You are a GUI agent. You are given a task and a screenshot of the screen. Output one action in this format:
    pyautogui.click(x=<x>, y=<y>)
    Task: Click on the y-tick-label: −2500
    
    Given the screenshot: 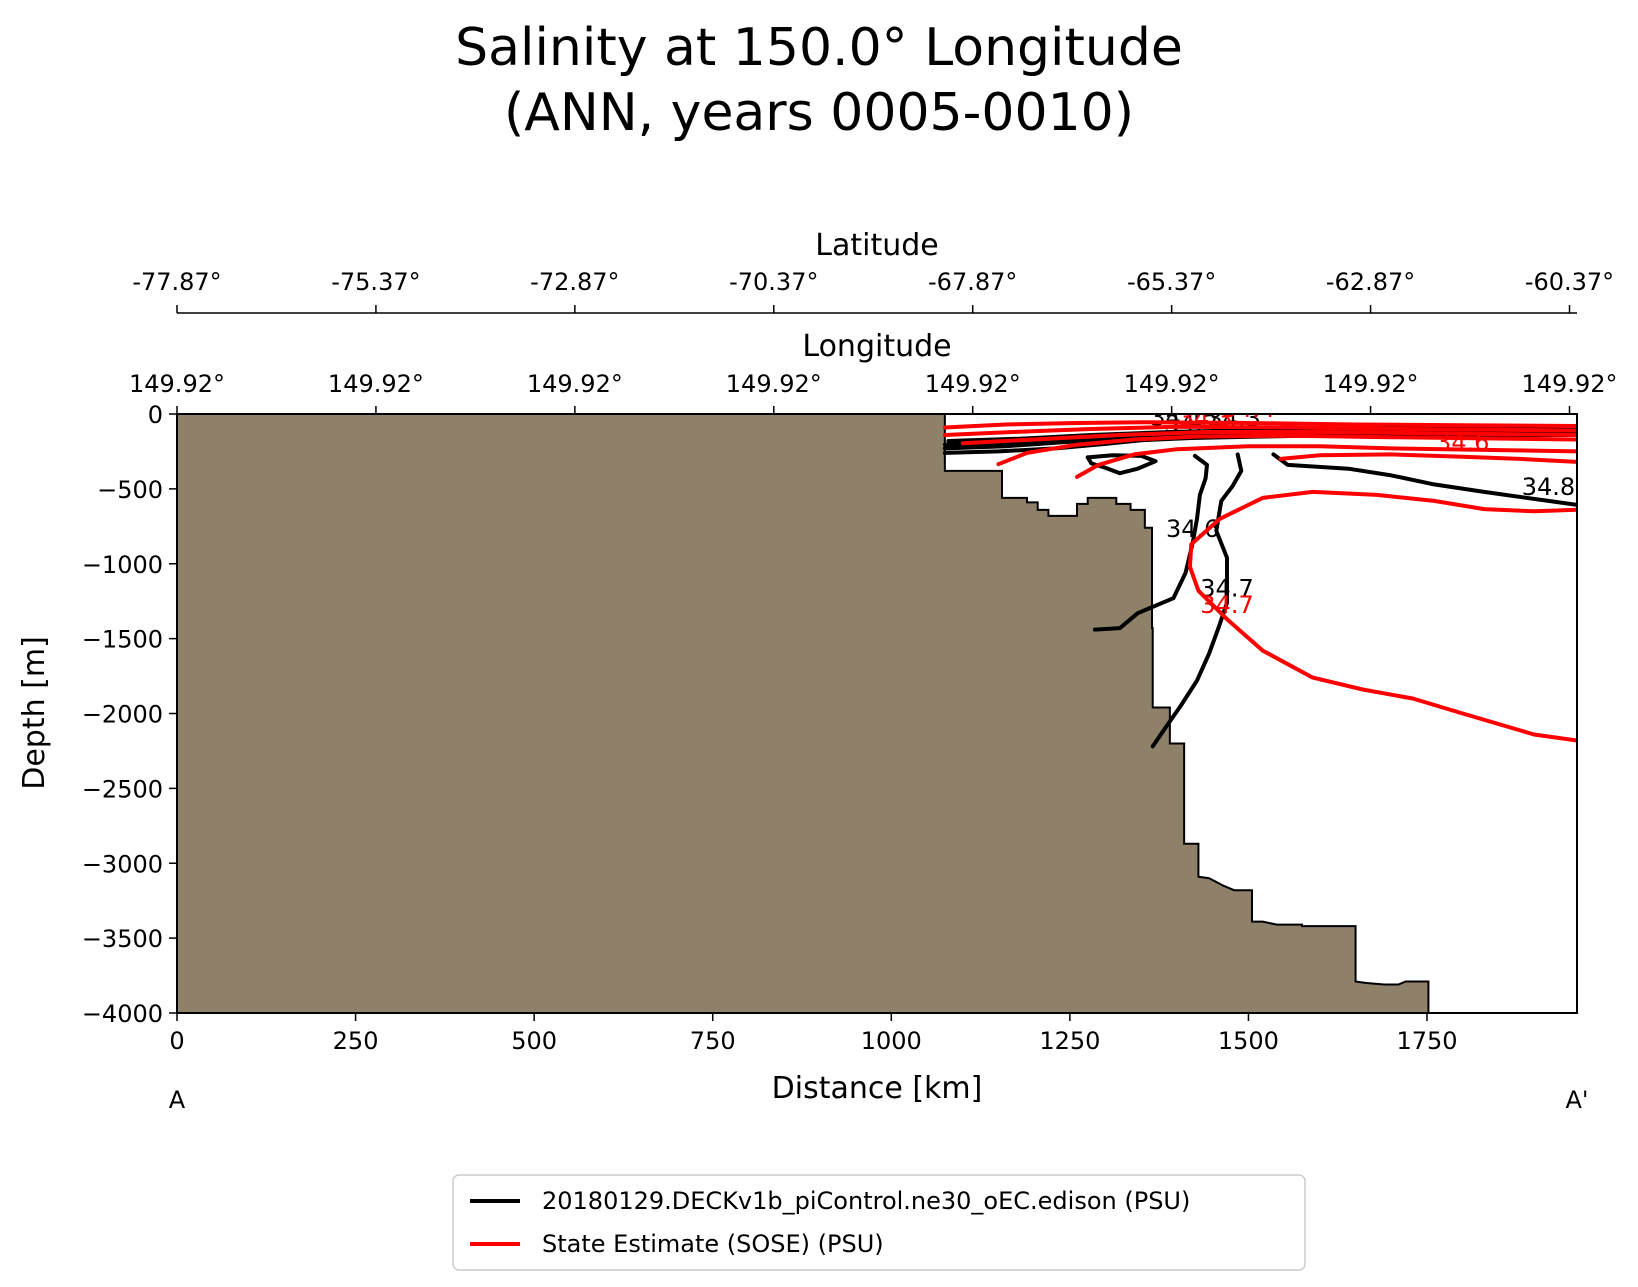 What is the action you would take?
    pyautogui.click(x=122, y=789)
    